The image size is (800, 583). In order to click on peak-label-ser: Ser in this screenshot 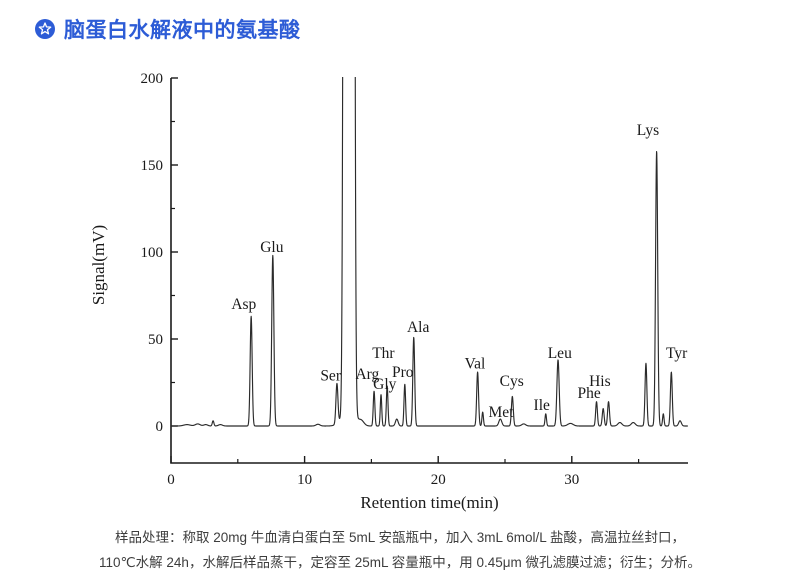, I will do `click(331, 376)`.